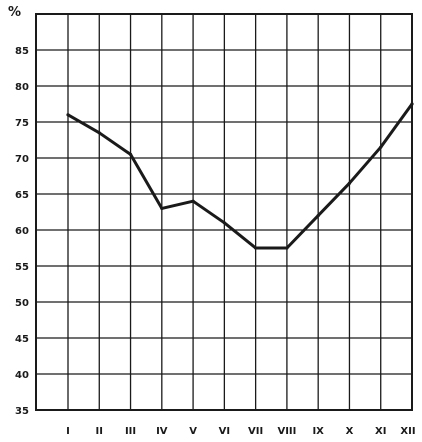 The width and height of the screenshot is (422, 442). What do you see at coordinates (22, 87) in the screenshot?
I see `y-tick-label: 80` at bounding box center [22, 87].